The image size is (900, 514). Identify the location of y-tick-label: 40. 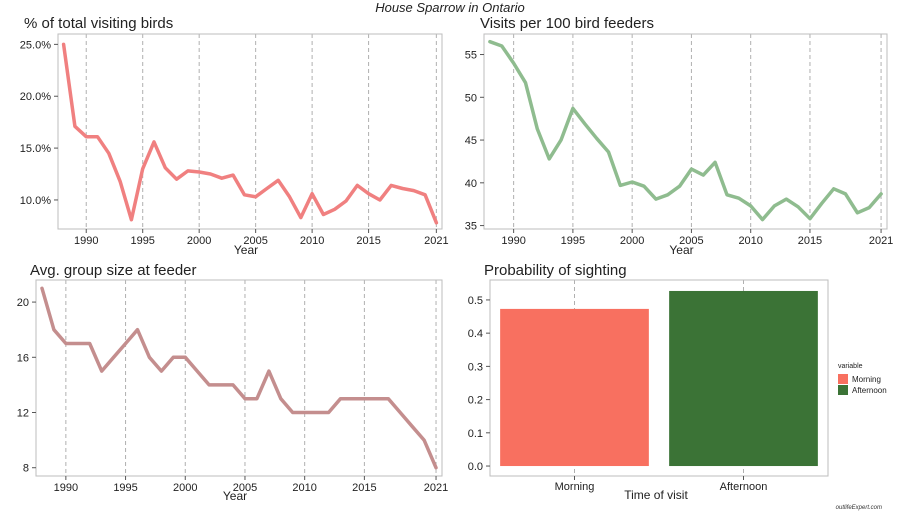
(471, 184).